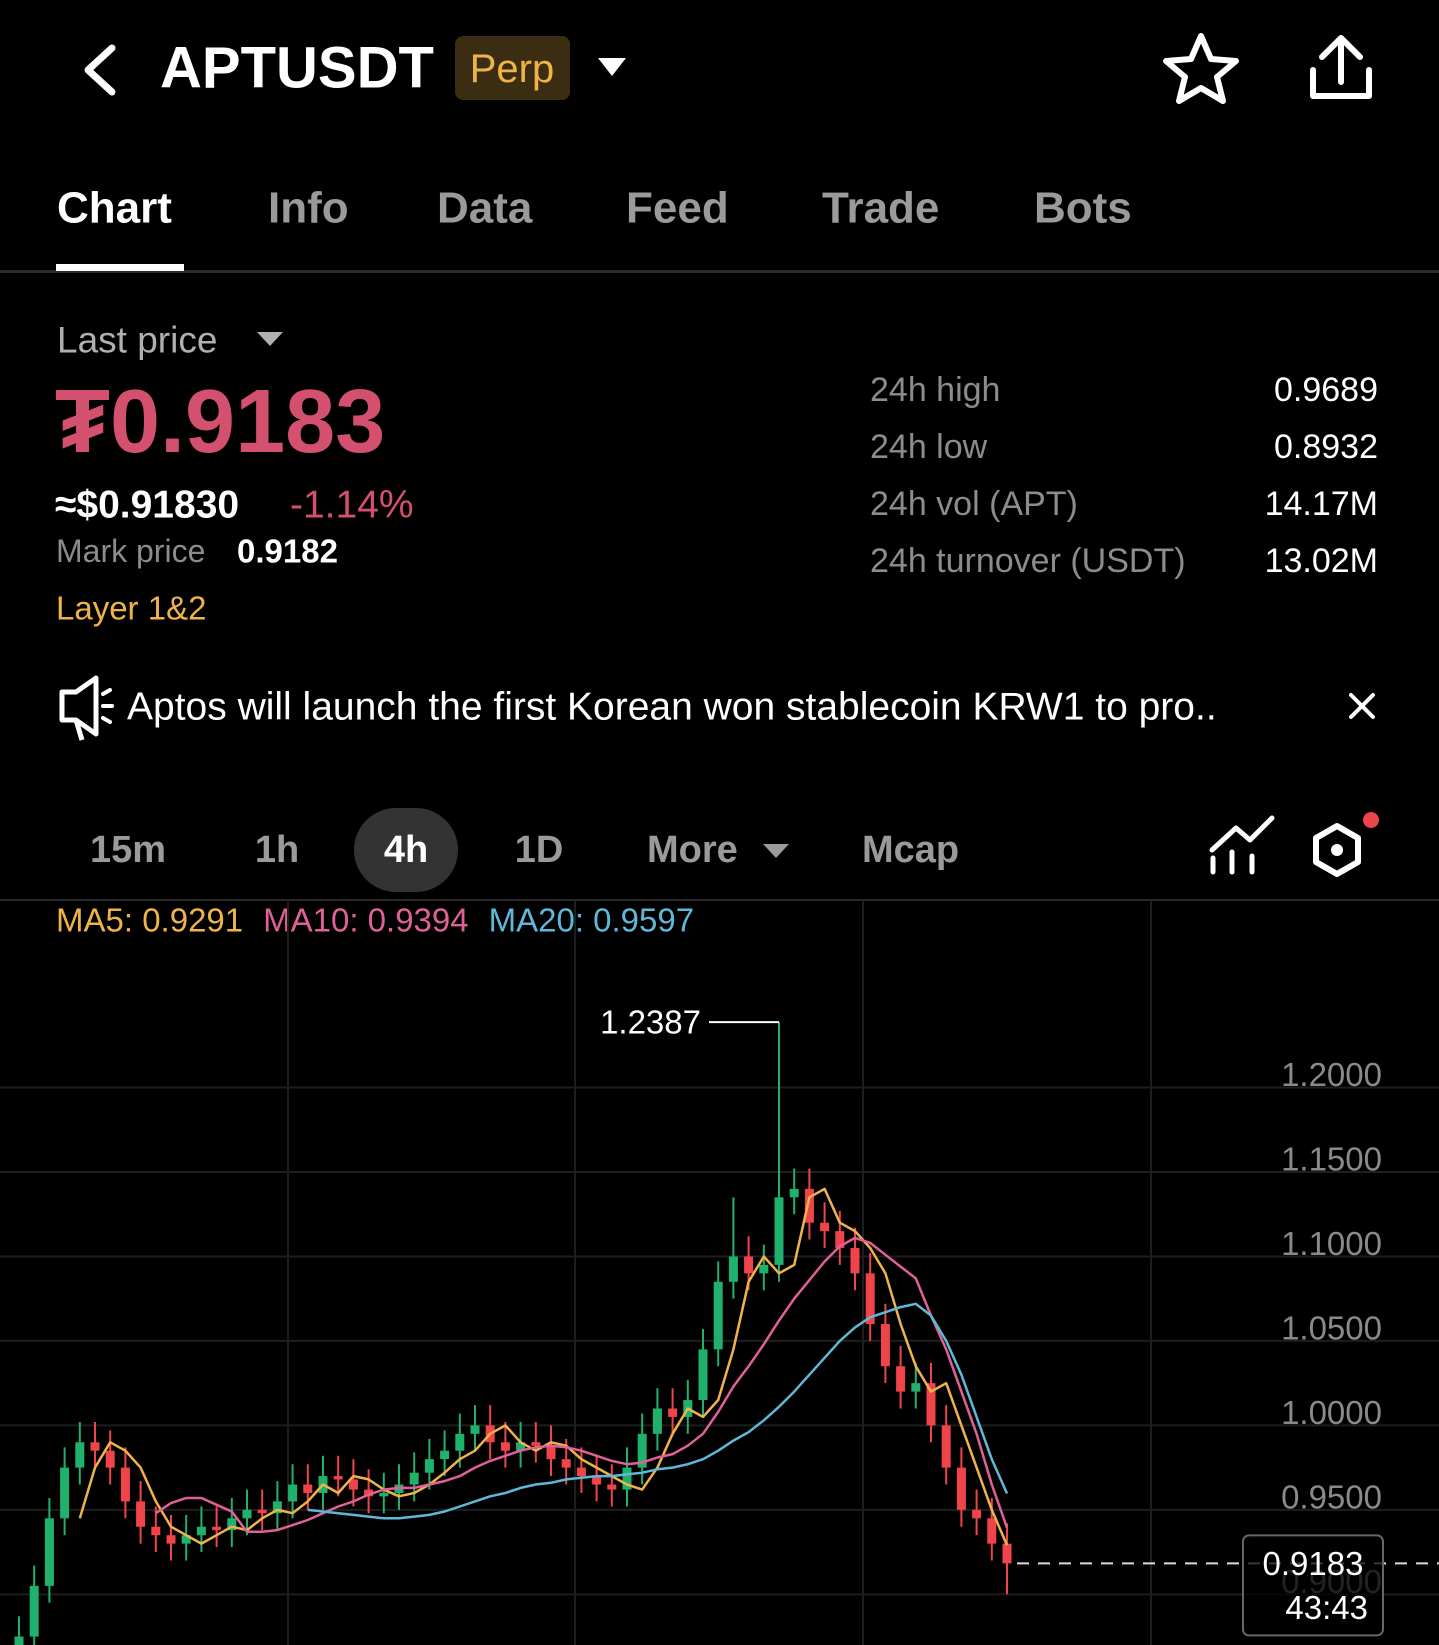  Describe the element at coordinates (719, 900) in the screenshot. I see `chart-divider` at that location.